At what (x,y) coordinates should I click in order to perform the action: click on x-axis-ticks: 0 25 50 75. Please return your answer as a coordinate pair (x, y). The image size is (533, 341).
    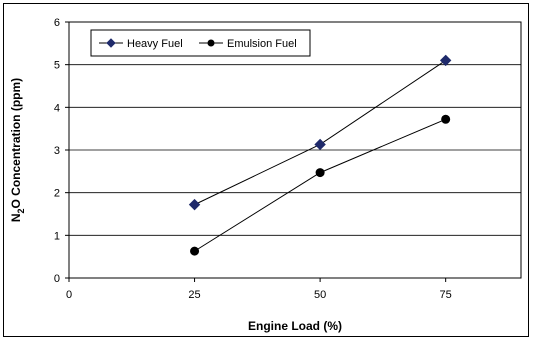
    Looking at the image, I should click on (259, 289).